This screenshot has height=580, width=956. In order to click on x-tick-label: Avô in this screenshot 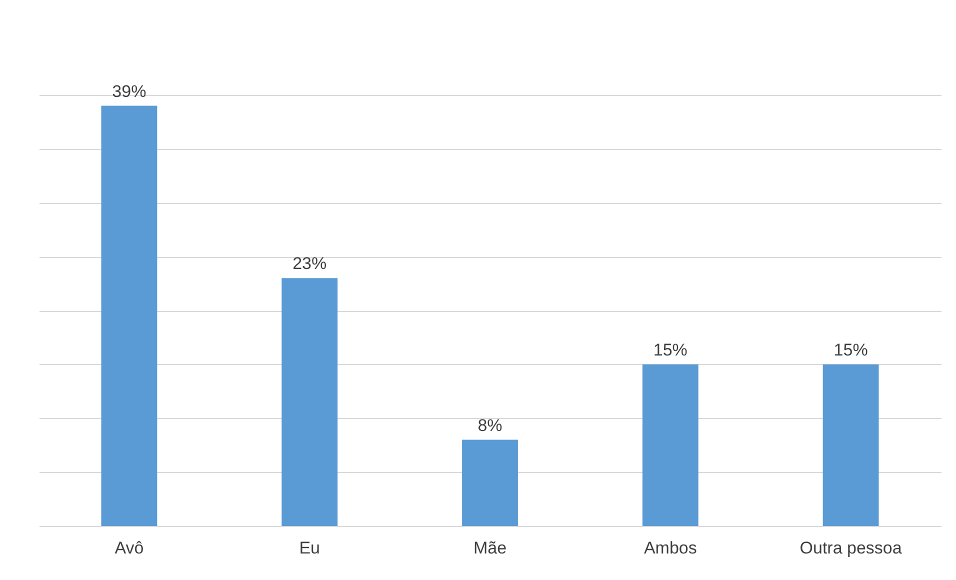, I will do `click(129, 548)`.